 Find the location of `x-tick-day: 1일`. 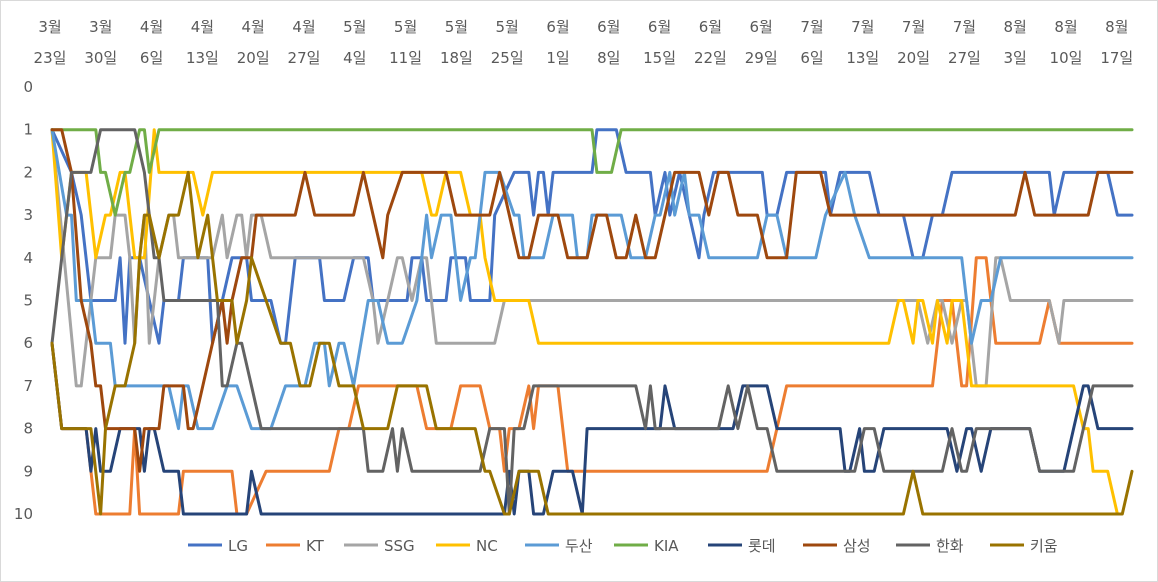

x-tick-day: 1일 is located at coordinates (557, 58).